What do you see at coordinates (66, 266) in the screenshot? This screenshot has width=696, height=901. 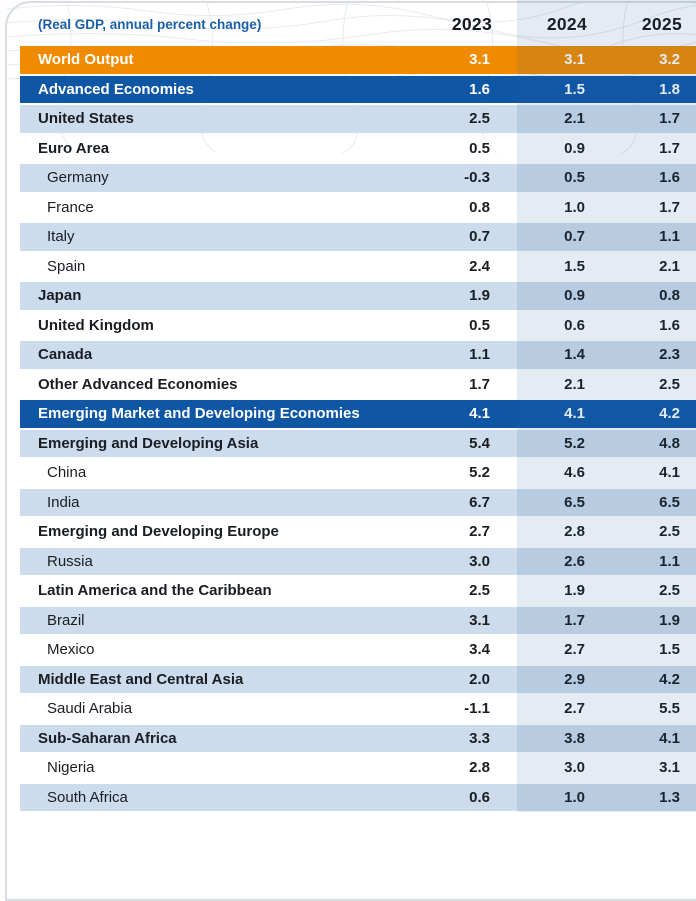 I see `row-label: Spain` at bounding box center [66, 266].